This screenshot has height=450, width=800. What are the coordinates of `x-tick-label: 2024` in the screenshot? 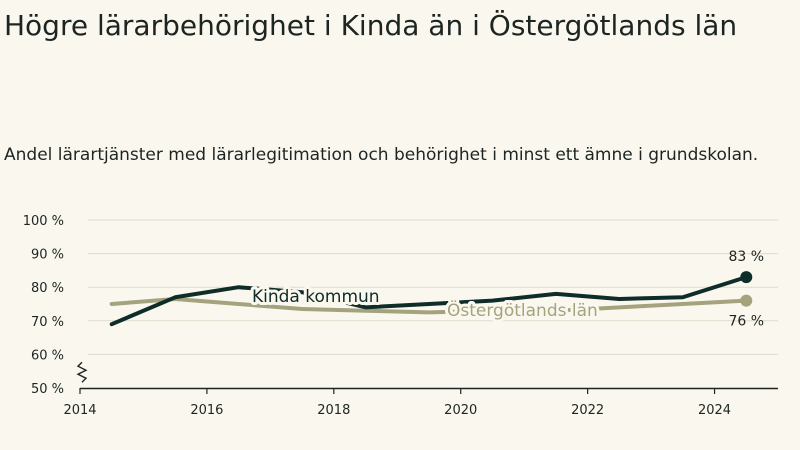 It's located at (714, 410).